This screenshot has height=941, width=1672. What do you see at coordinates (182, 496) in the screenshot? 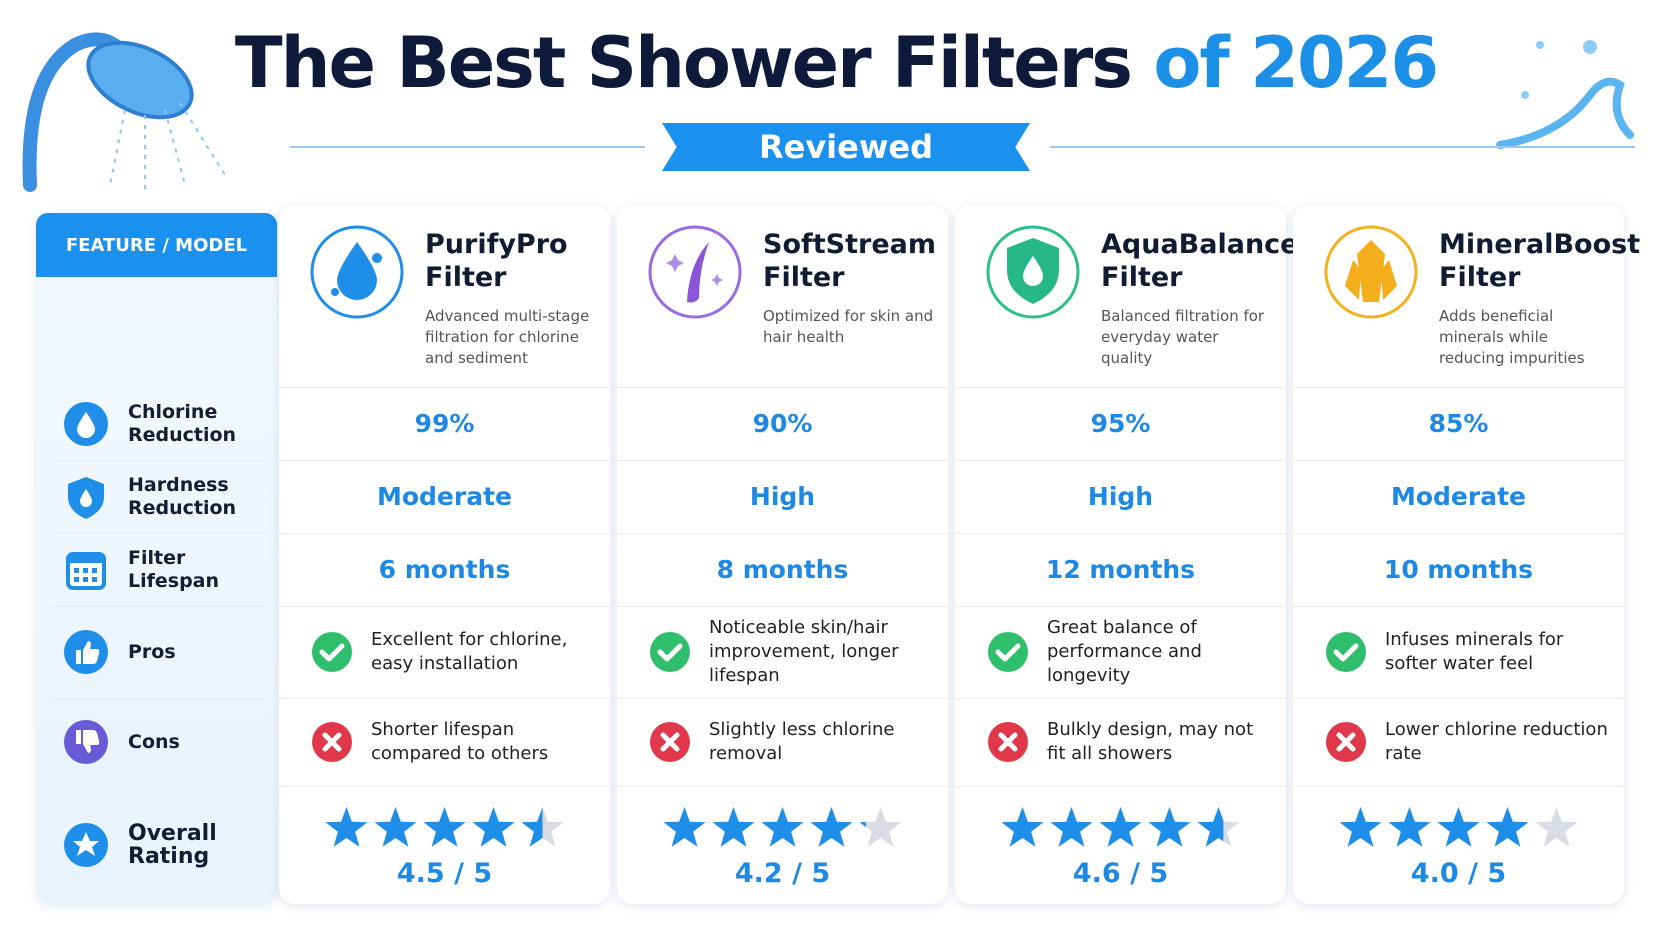
I see `feature-label: Hardness Reduction` at bounding box center [182, 496].